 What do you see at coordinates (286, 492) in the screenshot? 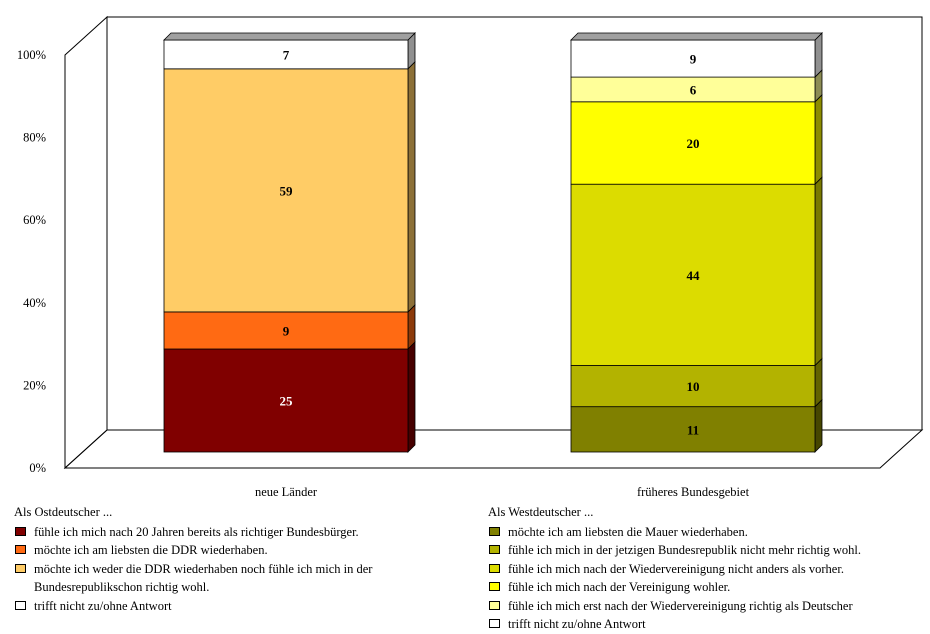
I see `category-label: neue Länder` at bounding box center [286, 492].